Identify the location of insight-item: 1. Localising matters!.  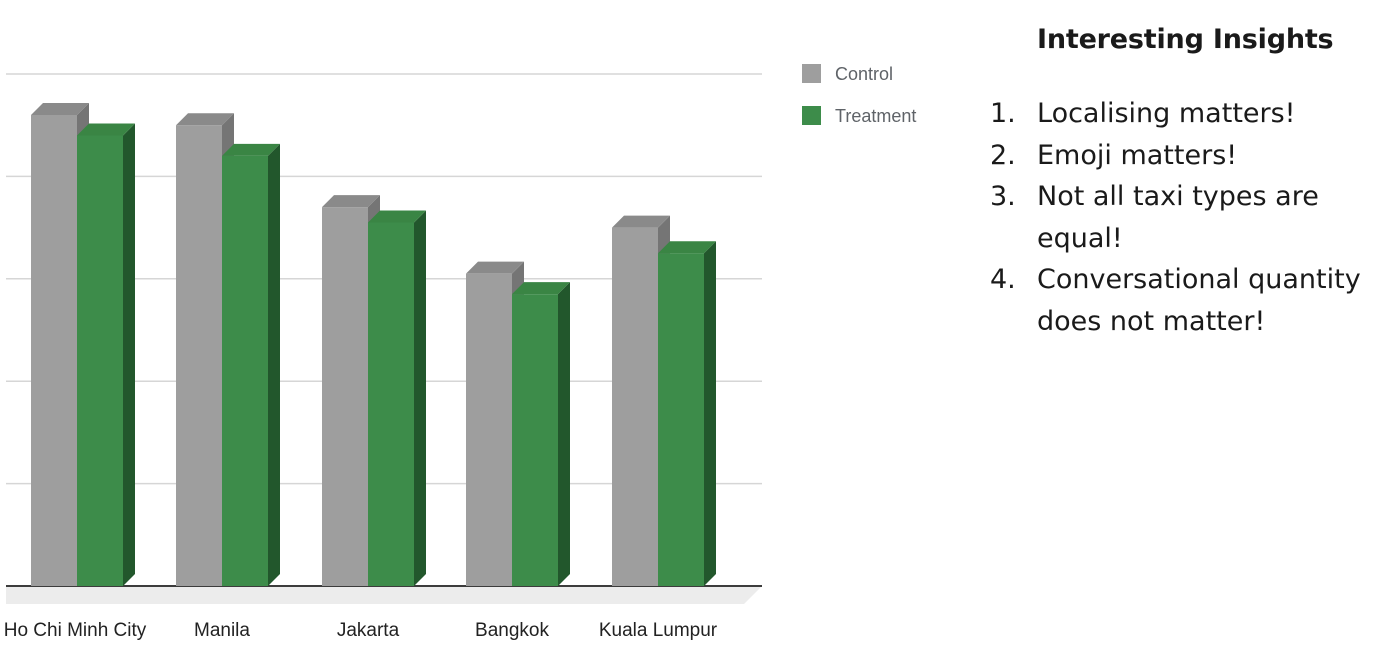
(1194, 114).